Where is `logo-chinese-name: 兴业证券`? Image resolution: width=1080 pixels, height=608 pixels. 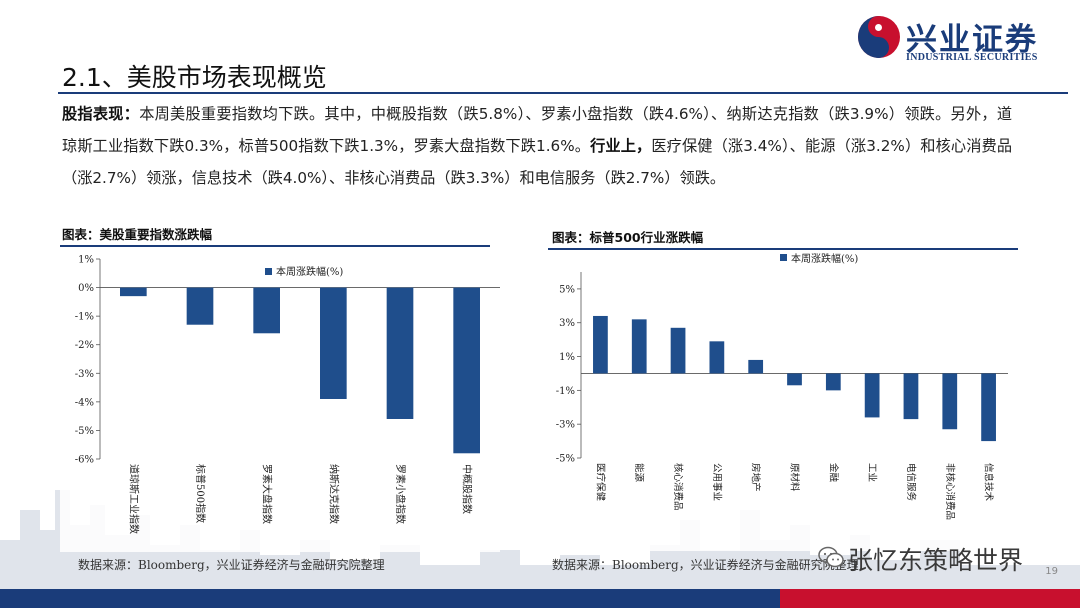
logo-chinese-name: 兴业证券 is located at coordinates (972, 40).